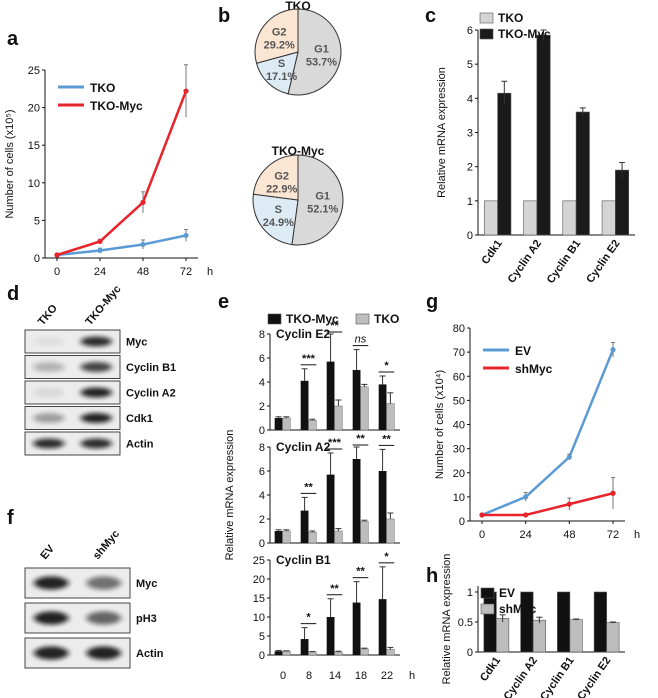 The width and height of the screenshot is (658, 698). I want to click on y-tick-label: 2, so click(262, 520).